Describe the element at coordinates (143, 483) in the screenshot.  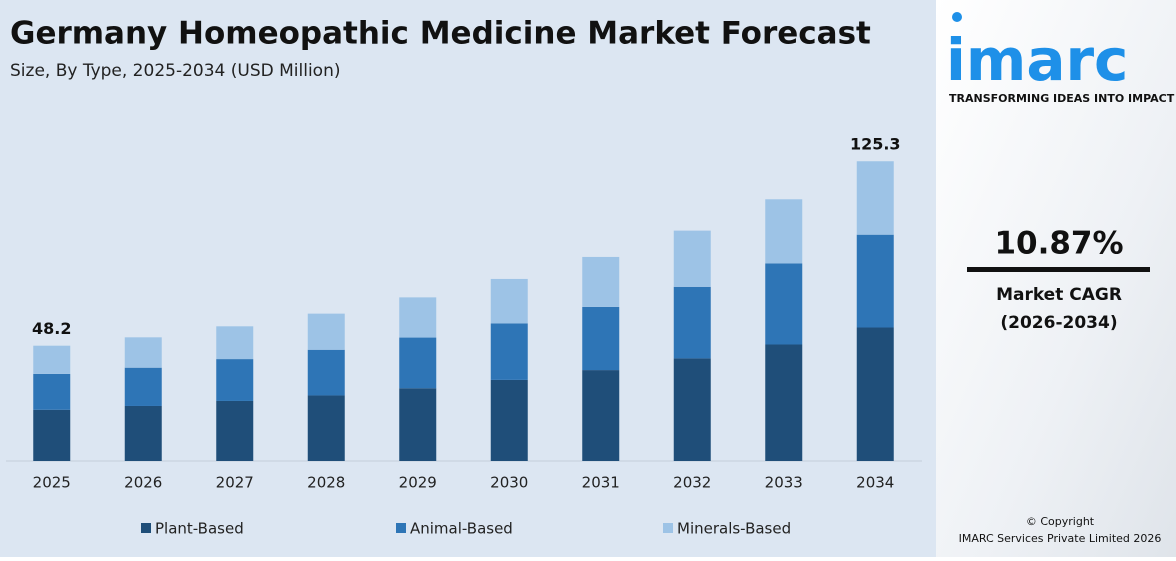
I see `x-tick-label: 2026` at that location.